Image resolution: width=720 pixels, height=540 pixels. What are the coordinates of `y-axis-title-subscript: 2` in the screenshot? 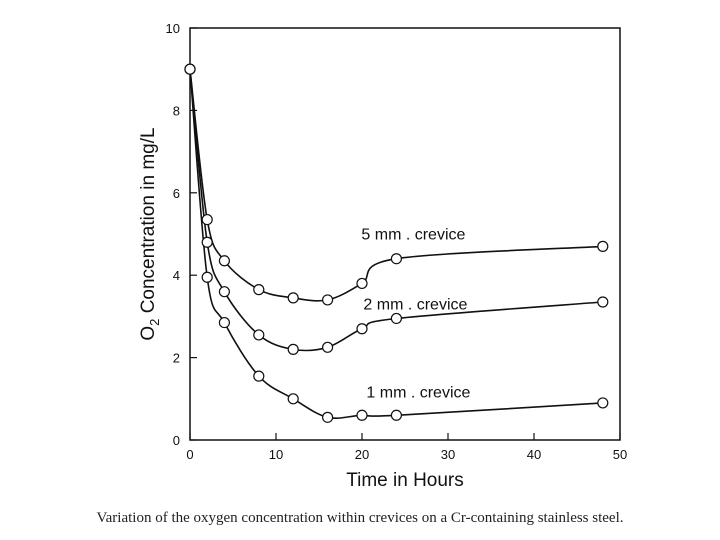 It's located at (154, 322).